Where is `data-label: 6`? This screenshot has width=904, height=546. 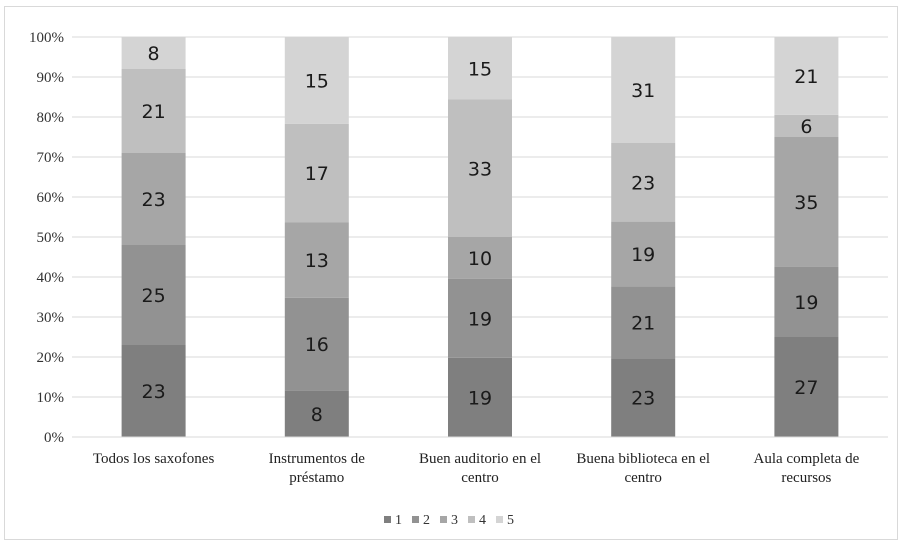 data-label: 6 is located at coordinates (806, 127).